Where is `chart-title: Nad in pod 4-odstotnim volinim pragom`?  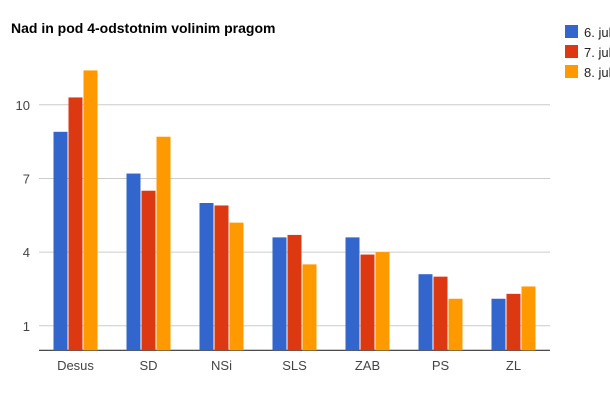
chart-title: Nad in pod 4-odstotnim volinim pragom is located at coordinates (143, 28).